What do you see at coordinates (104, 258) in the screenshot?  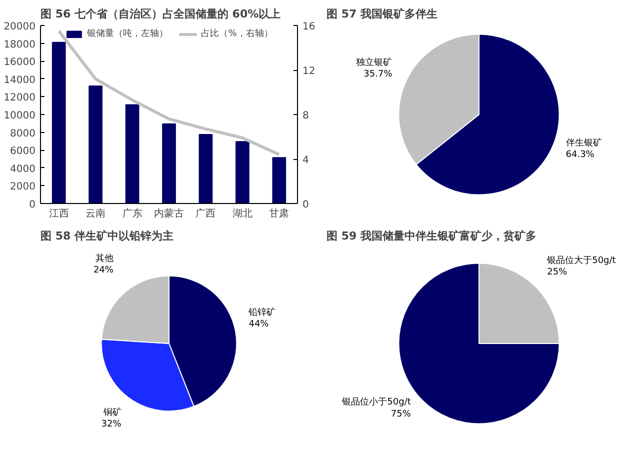 I see `slice-label: 其他` at bounding box center [104, 258].